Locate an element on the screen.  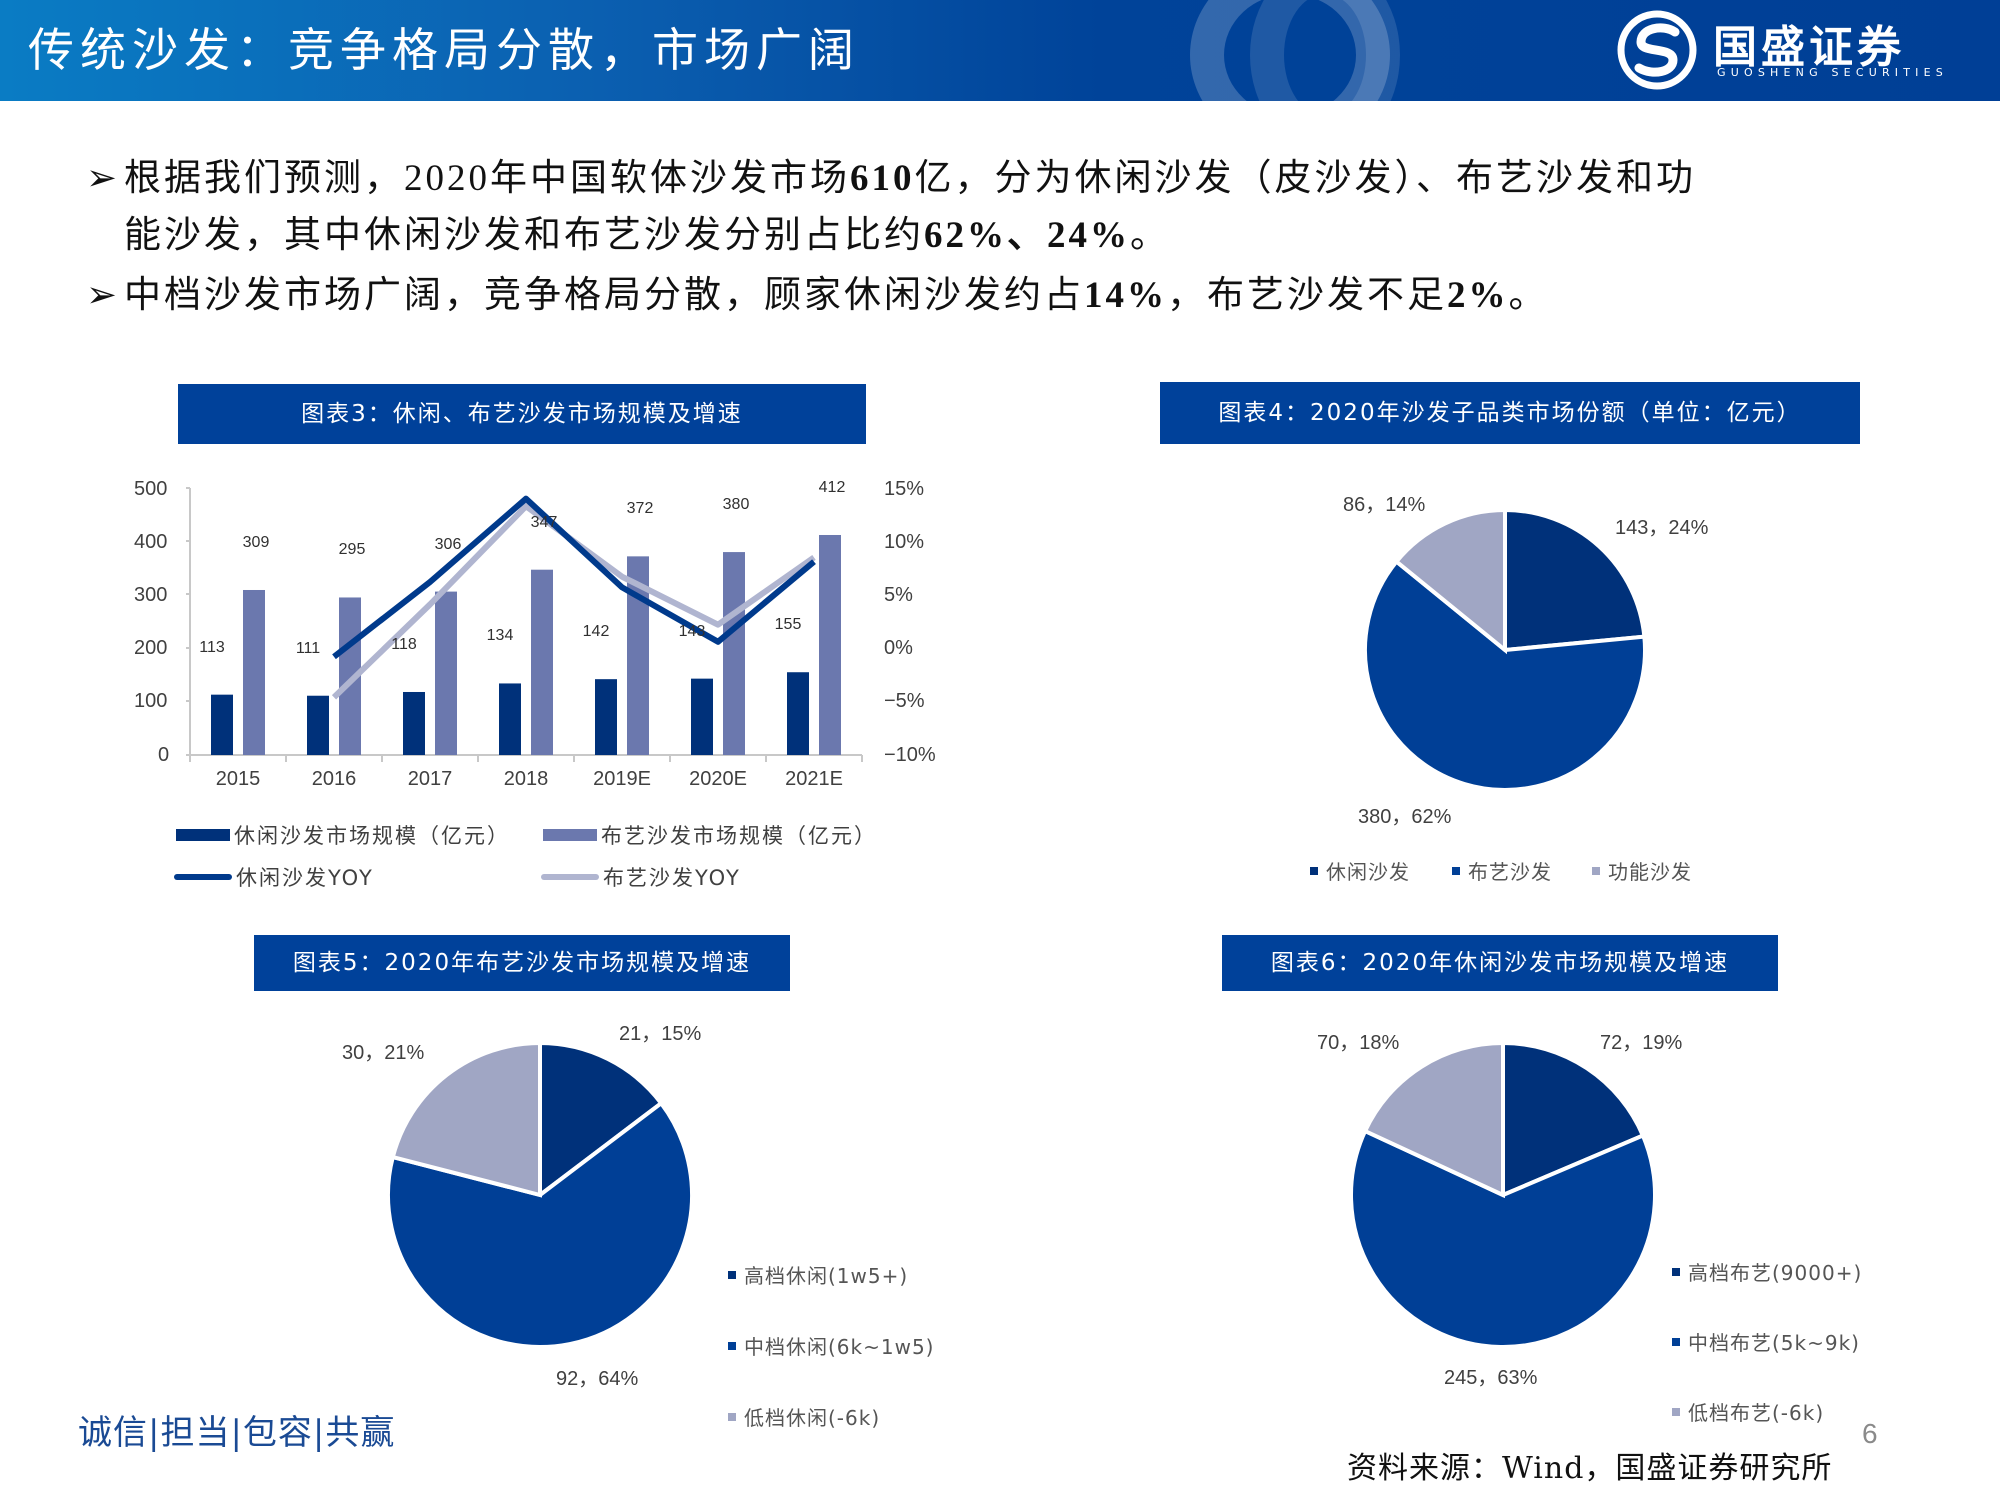
company-logo: 国盛证券 GUOSHENG SECURITIES is located at coordinates (1808, 50).